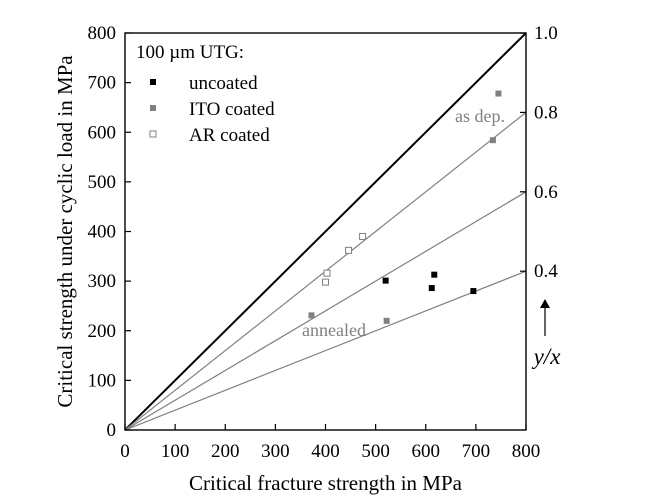 The width and height of the screenshot is (656, 504). Describe the element at coordinates (102, 132) in the screenshot. I see `y-tick-label: 600` at that location.